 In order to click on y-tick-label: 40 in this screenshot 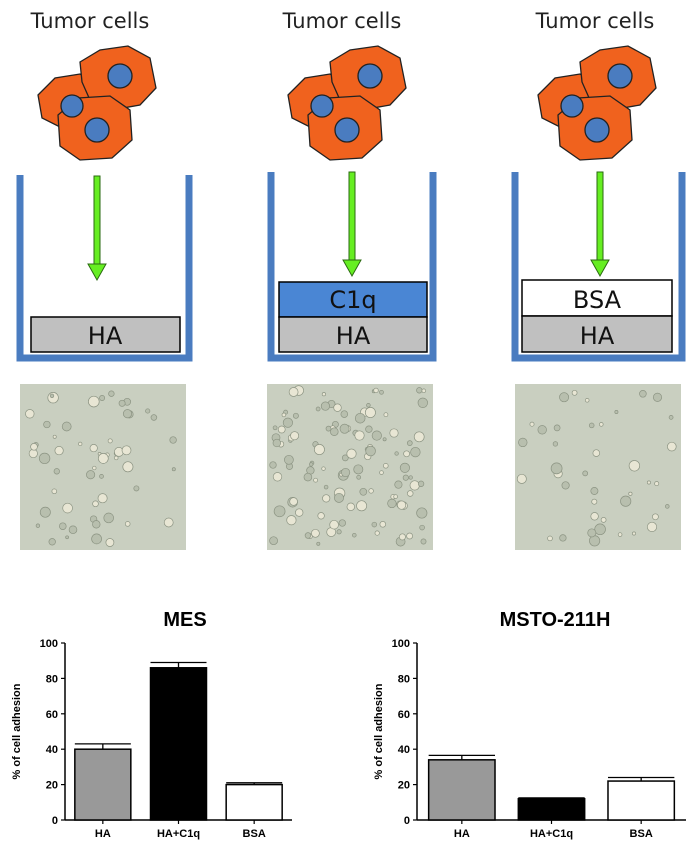, I will do `click(52, 750)`.